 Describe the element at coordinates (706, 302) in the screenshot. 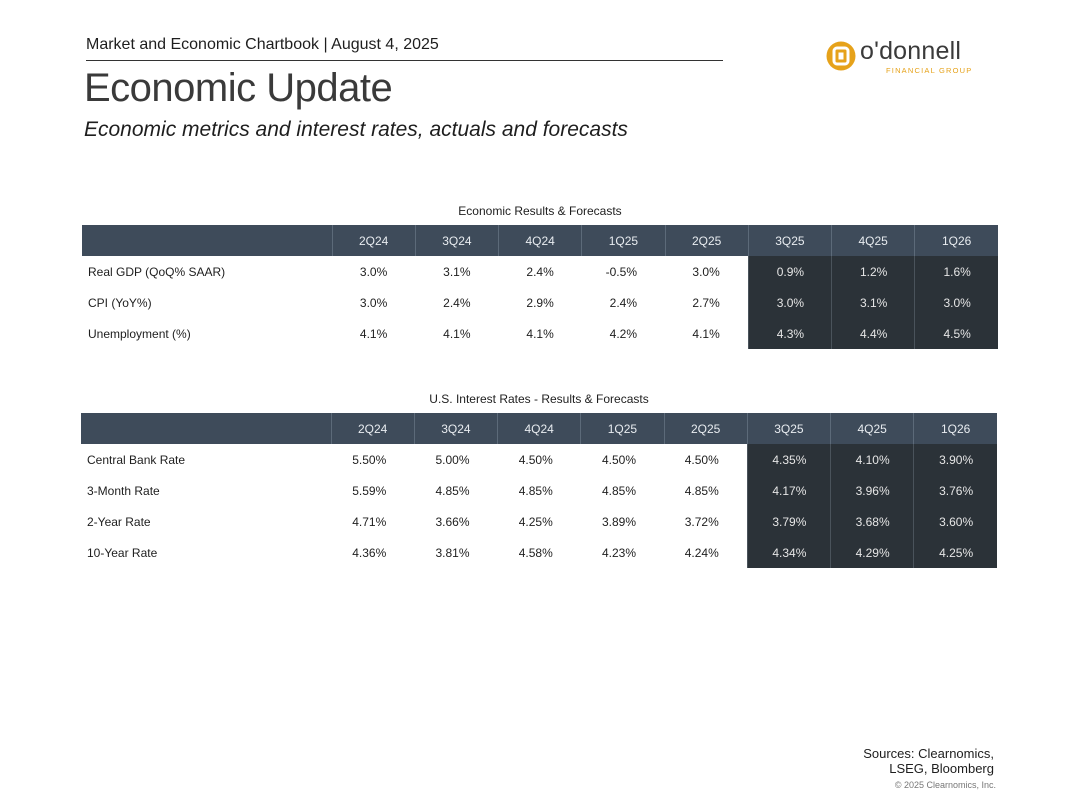

I see `value-cell: 2.7%` at that location.